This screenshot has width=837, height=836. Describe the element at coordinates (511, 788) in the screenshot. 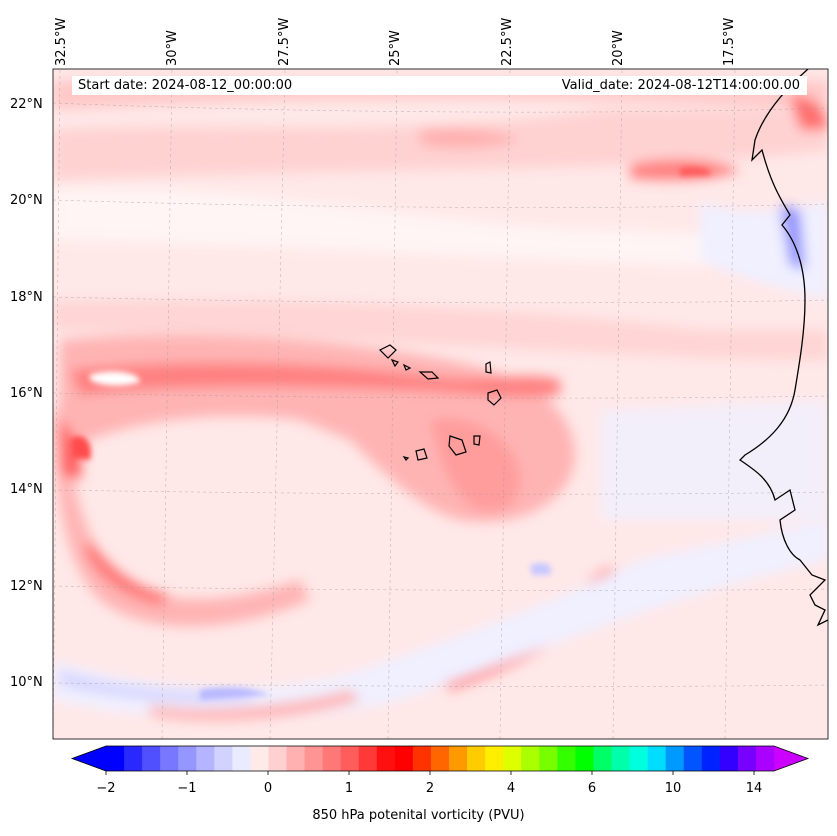

I see `colorbar-tick-label: 4` at that location.